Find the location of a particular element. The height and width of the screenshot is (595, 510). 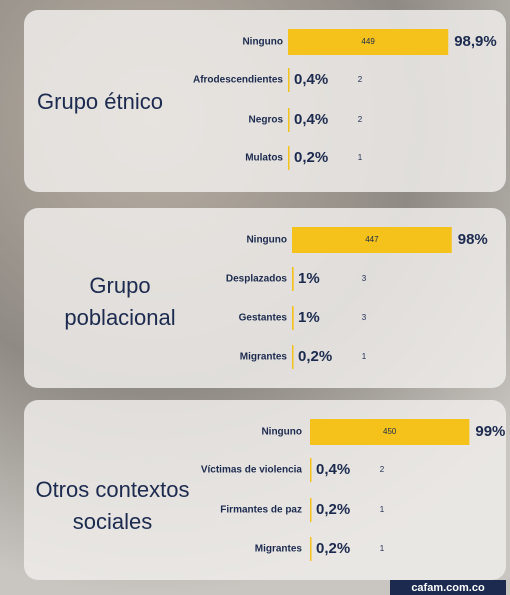

category-label: Mulatos is located at coordinates (264, 158).